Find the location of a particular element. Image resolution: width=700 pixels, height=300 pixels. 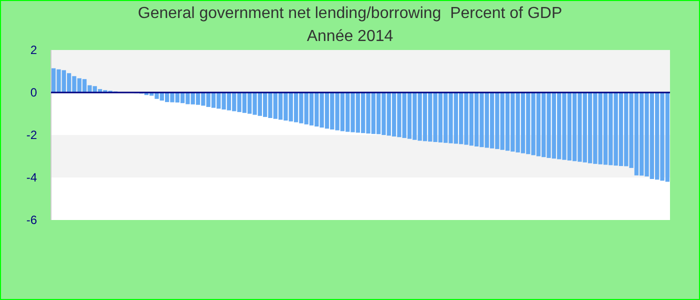

chart-subtitle: Année 2014 is located at coordinates (350, 36).